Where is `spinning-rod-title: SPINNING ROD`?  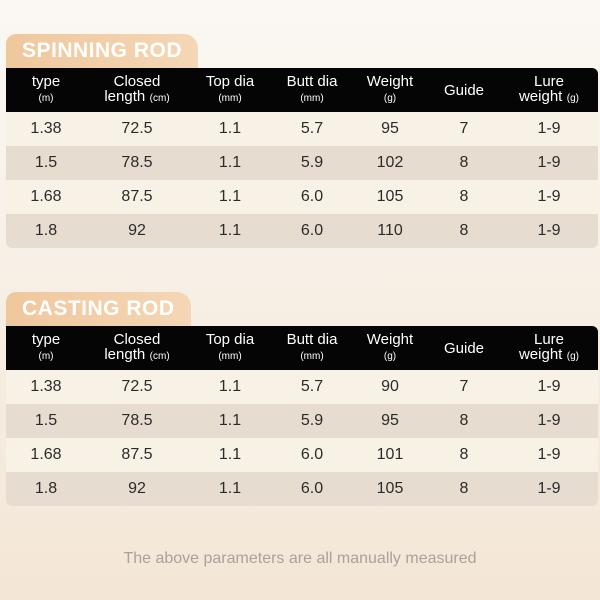
spinning-rod-title: SPINNING ROD is located at coordinates (102, 51).